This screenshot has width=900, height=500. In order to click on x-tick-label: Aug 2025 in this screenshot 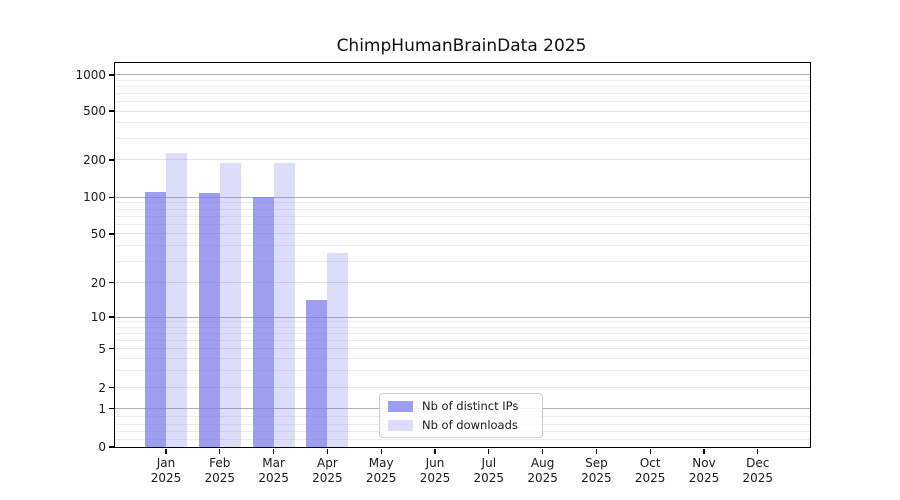, I will do `click(543, 471)`.